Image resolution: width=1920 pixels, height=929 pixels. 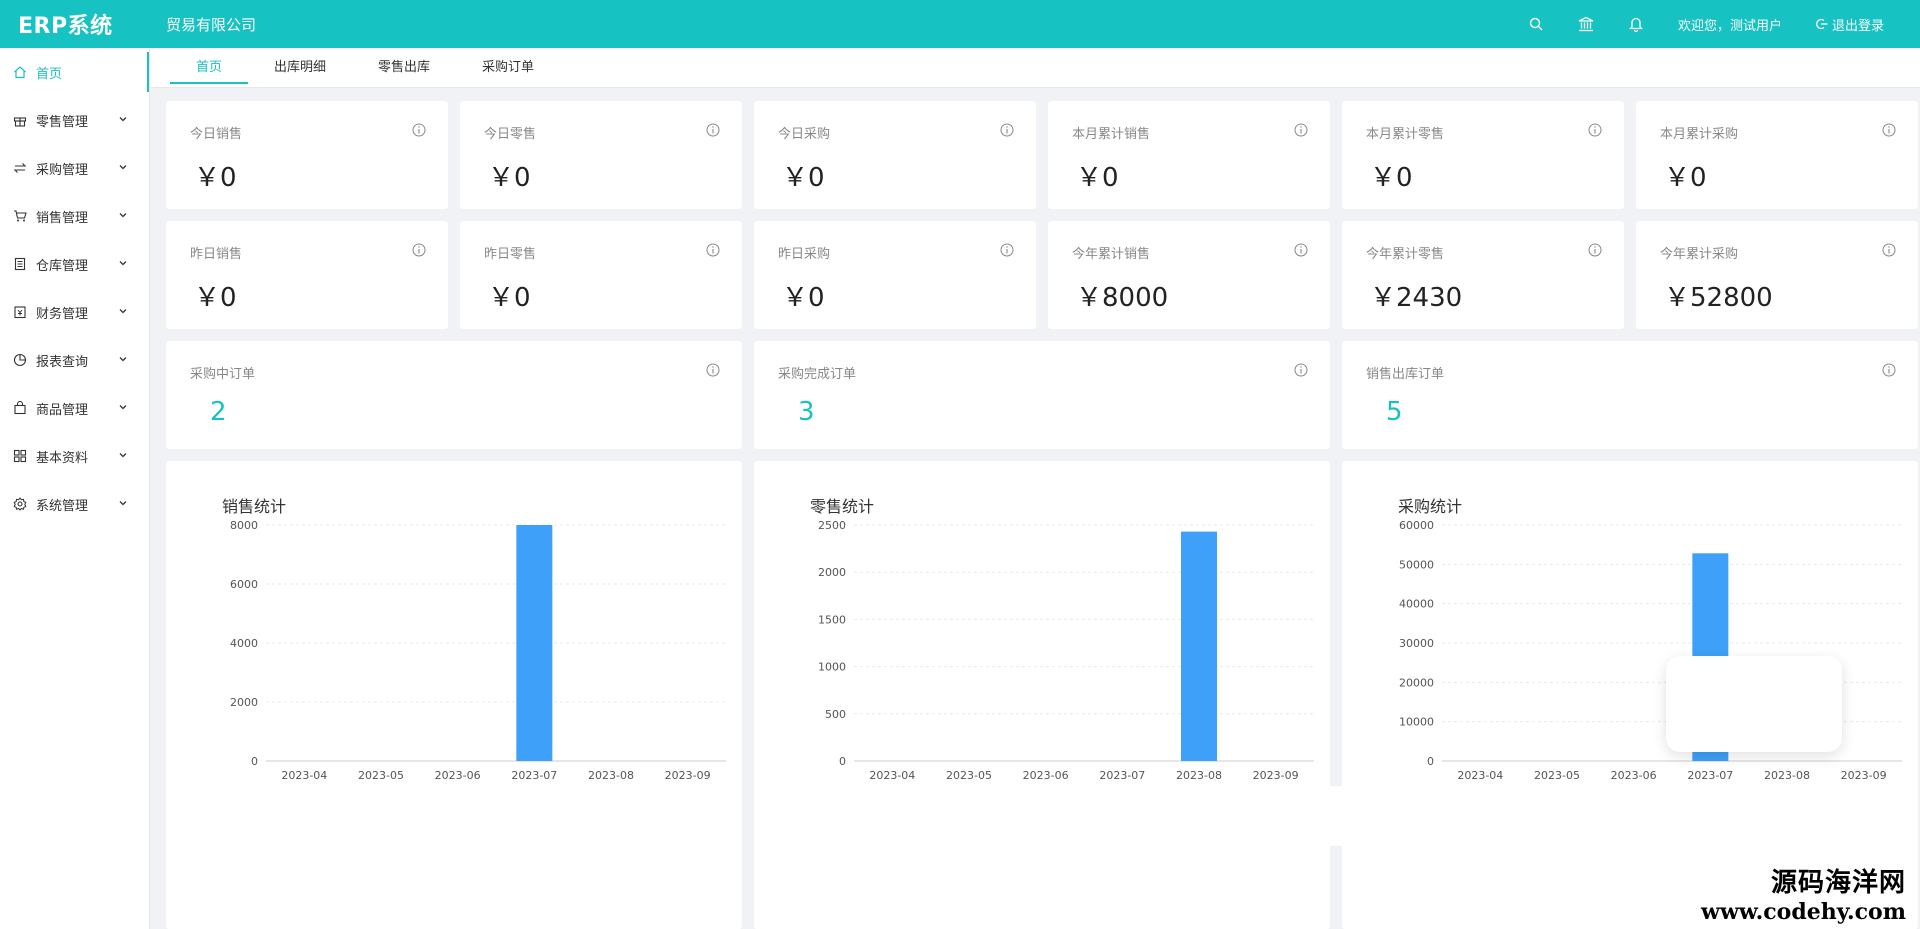 What do you see at coordinates (209, 68) in the screenshot?
I see `tab-home: 首页` at bounding box center [209, 68].